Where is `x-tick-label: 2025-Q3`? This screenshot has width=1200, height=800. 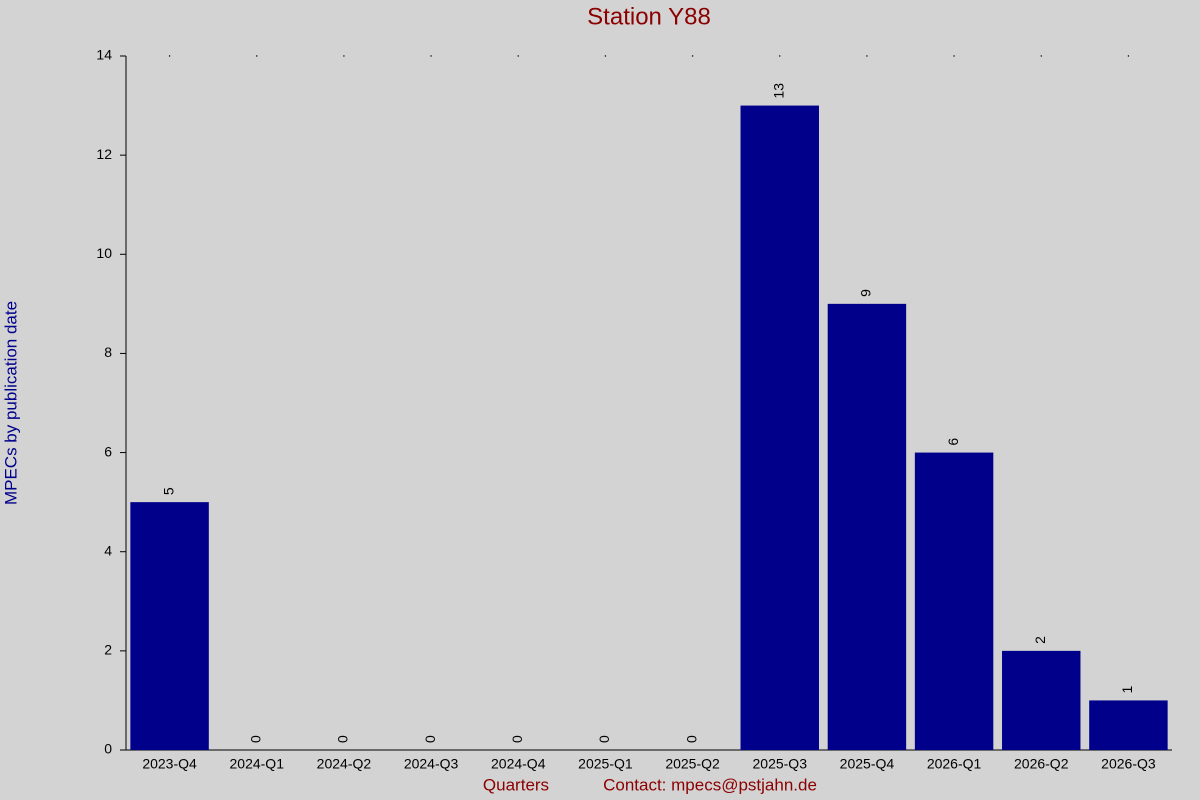
x-tick-label: 2025-Q3 is located at coordinates (780, 764).